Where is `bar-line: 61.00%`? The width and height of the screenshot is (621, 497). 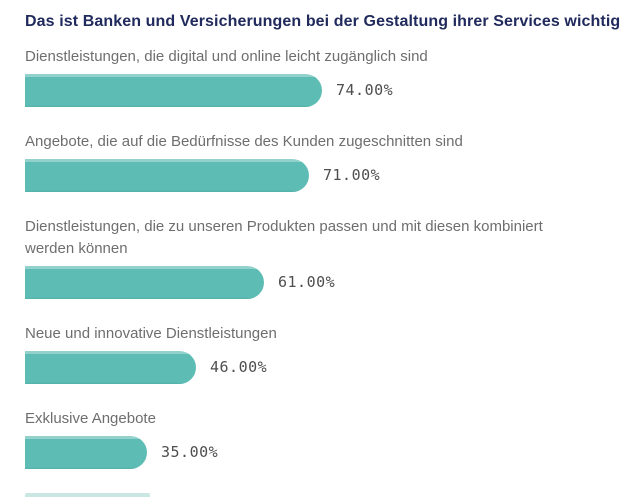 bar-line: 61.00% is located at coordinates (310, 282).